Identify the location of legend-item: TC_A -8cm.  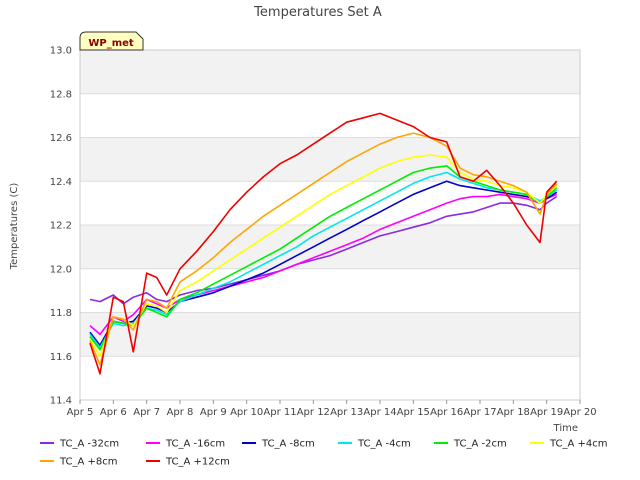
(278, 444).